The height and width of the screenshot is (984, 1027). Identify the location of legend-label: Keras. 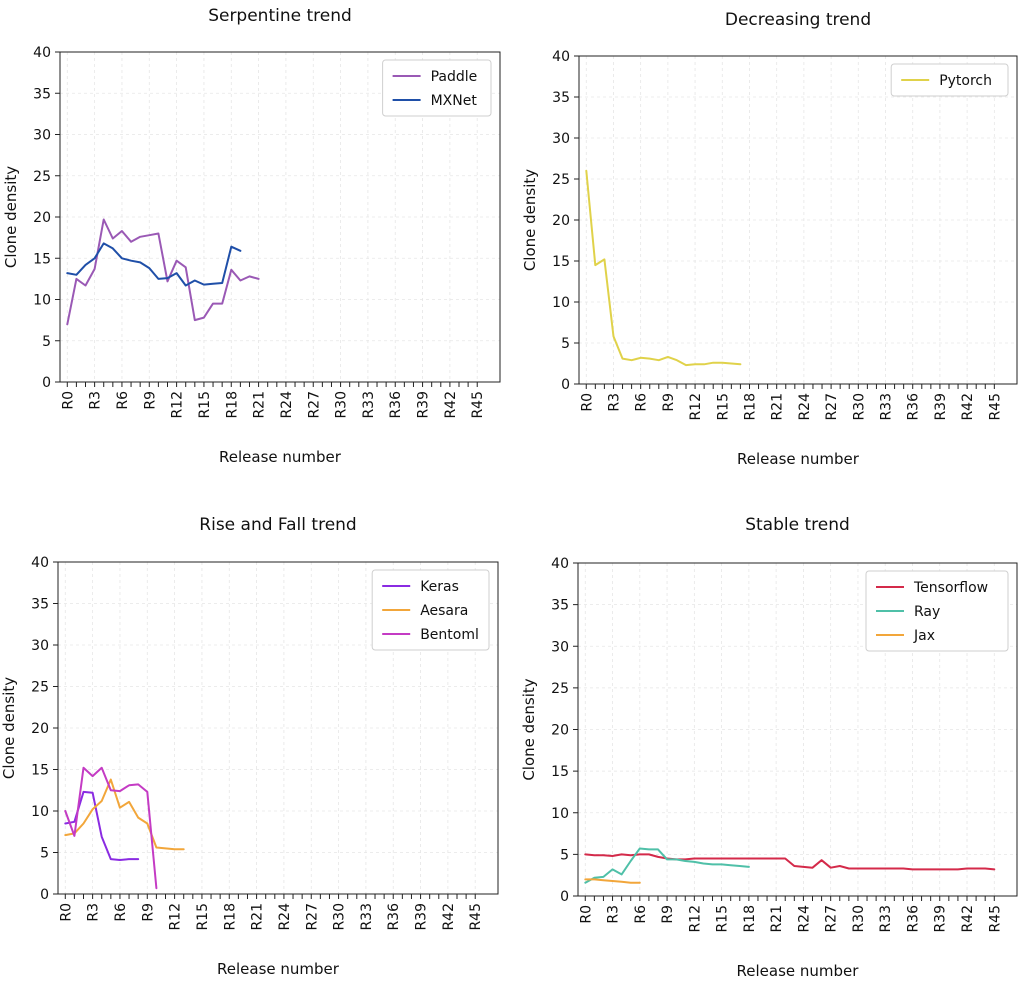
(439, 587).